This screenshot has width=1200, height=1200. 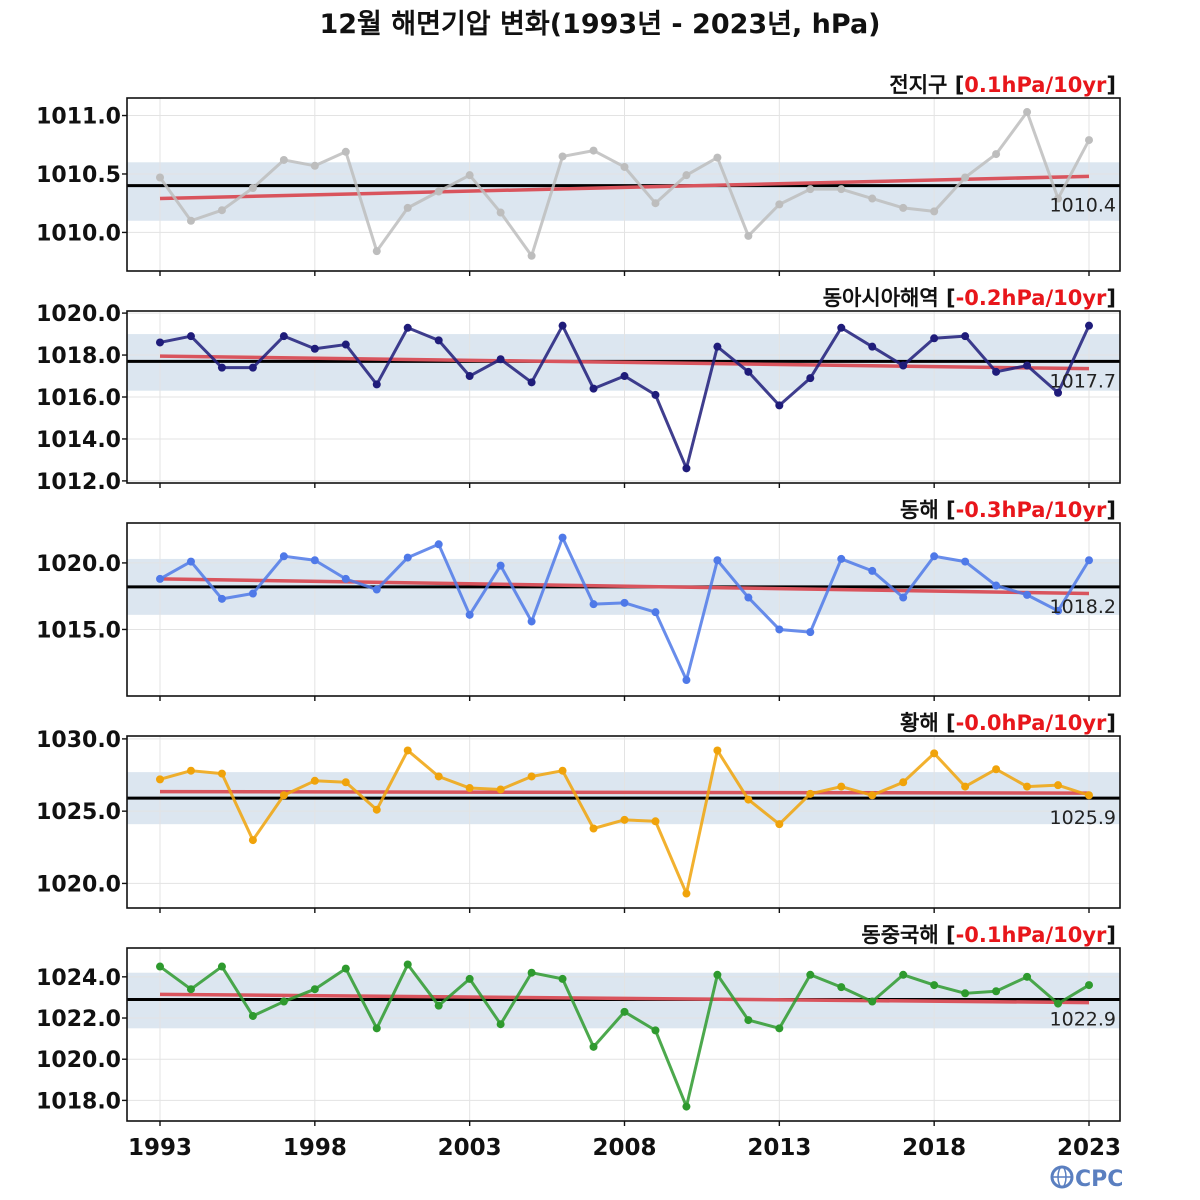 I want to click on std-band, so click(x=623, y=191).